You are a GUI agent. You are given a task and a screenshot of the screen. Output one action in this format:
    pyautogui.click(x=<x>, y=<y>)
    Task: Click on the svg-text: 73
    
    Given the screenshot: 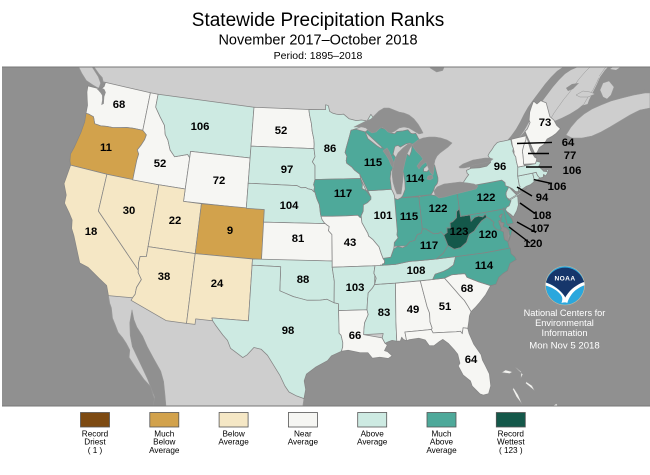 What is the action you would take?
    pyautogui.click(x=545, y=123)
    